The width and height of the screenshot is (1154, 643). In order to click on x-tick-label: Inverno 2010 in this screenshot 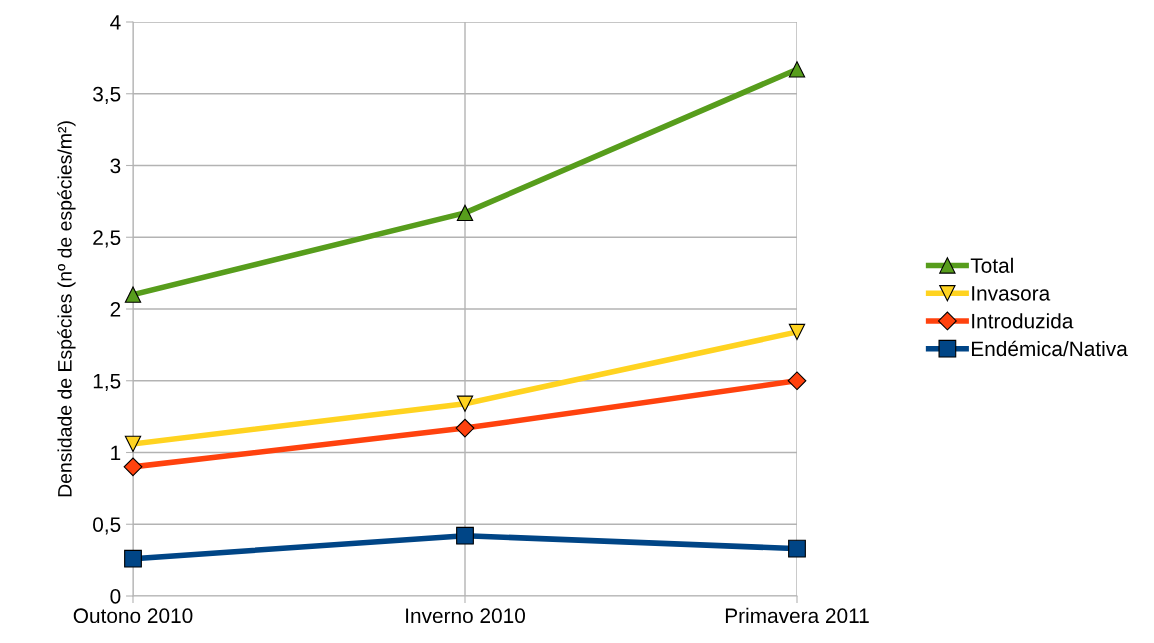, I will do `click(465, 616)`.